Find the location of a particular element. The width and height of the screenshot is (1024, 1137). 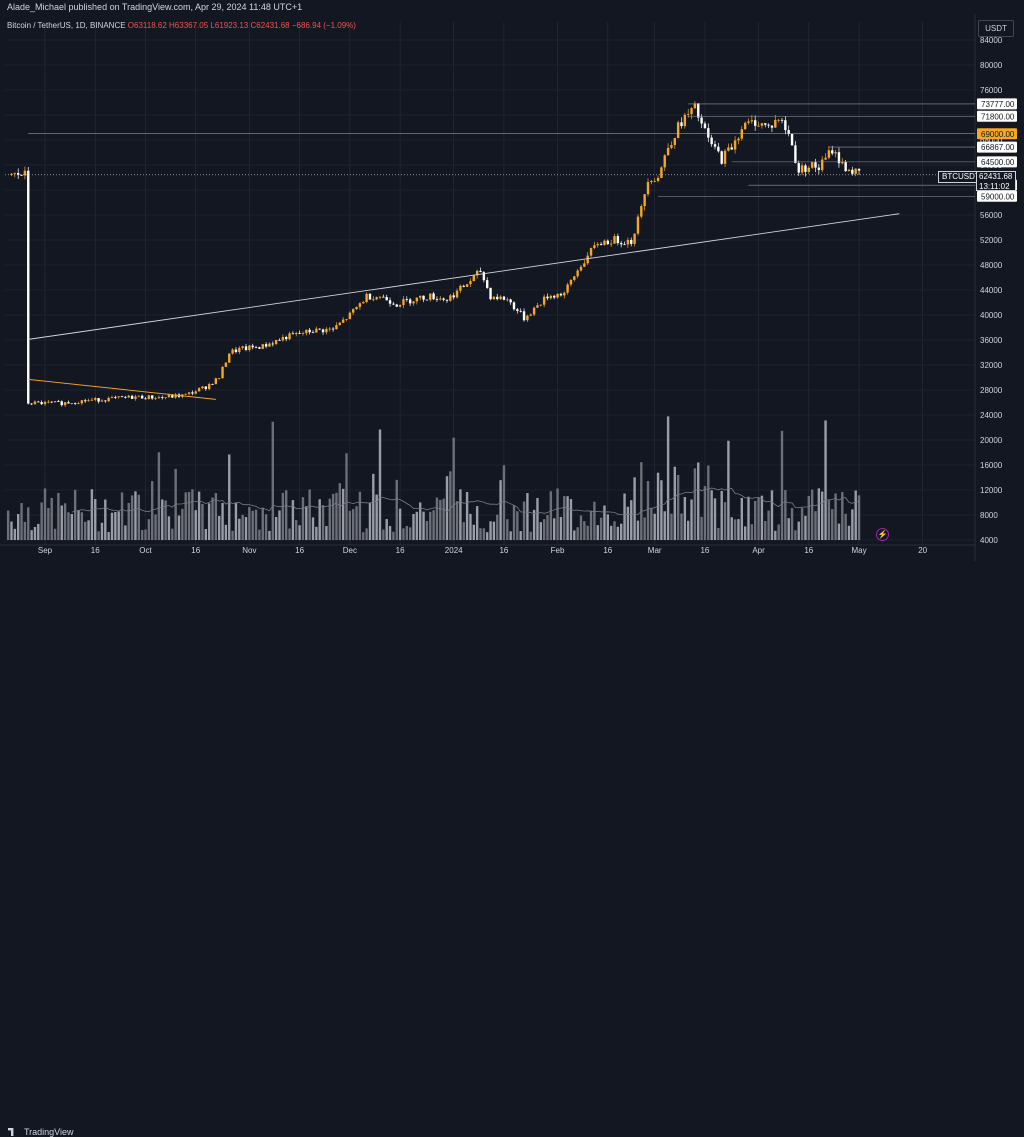

high-value: H63367.05 is located at coordinates (189, 25).